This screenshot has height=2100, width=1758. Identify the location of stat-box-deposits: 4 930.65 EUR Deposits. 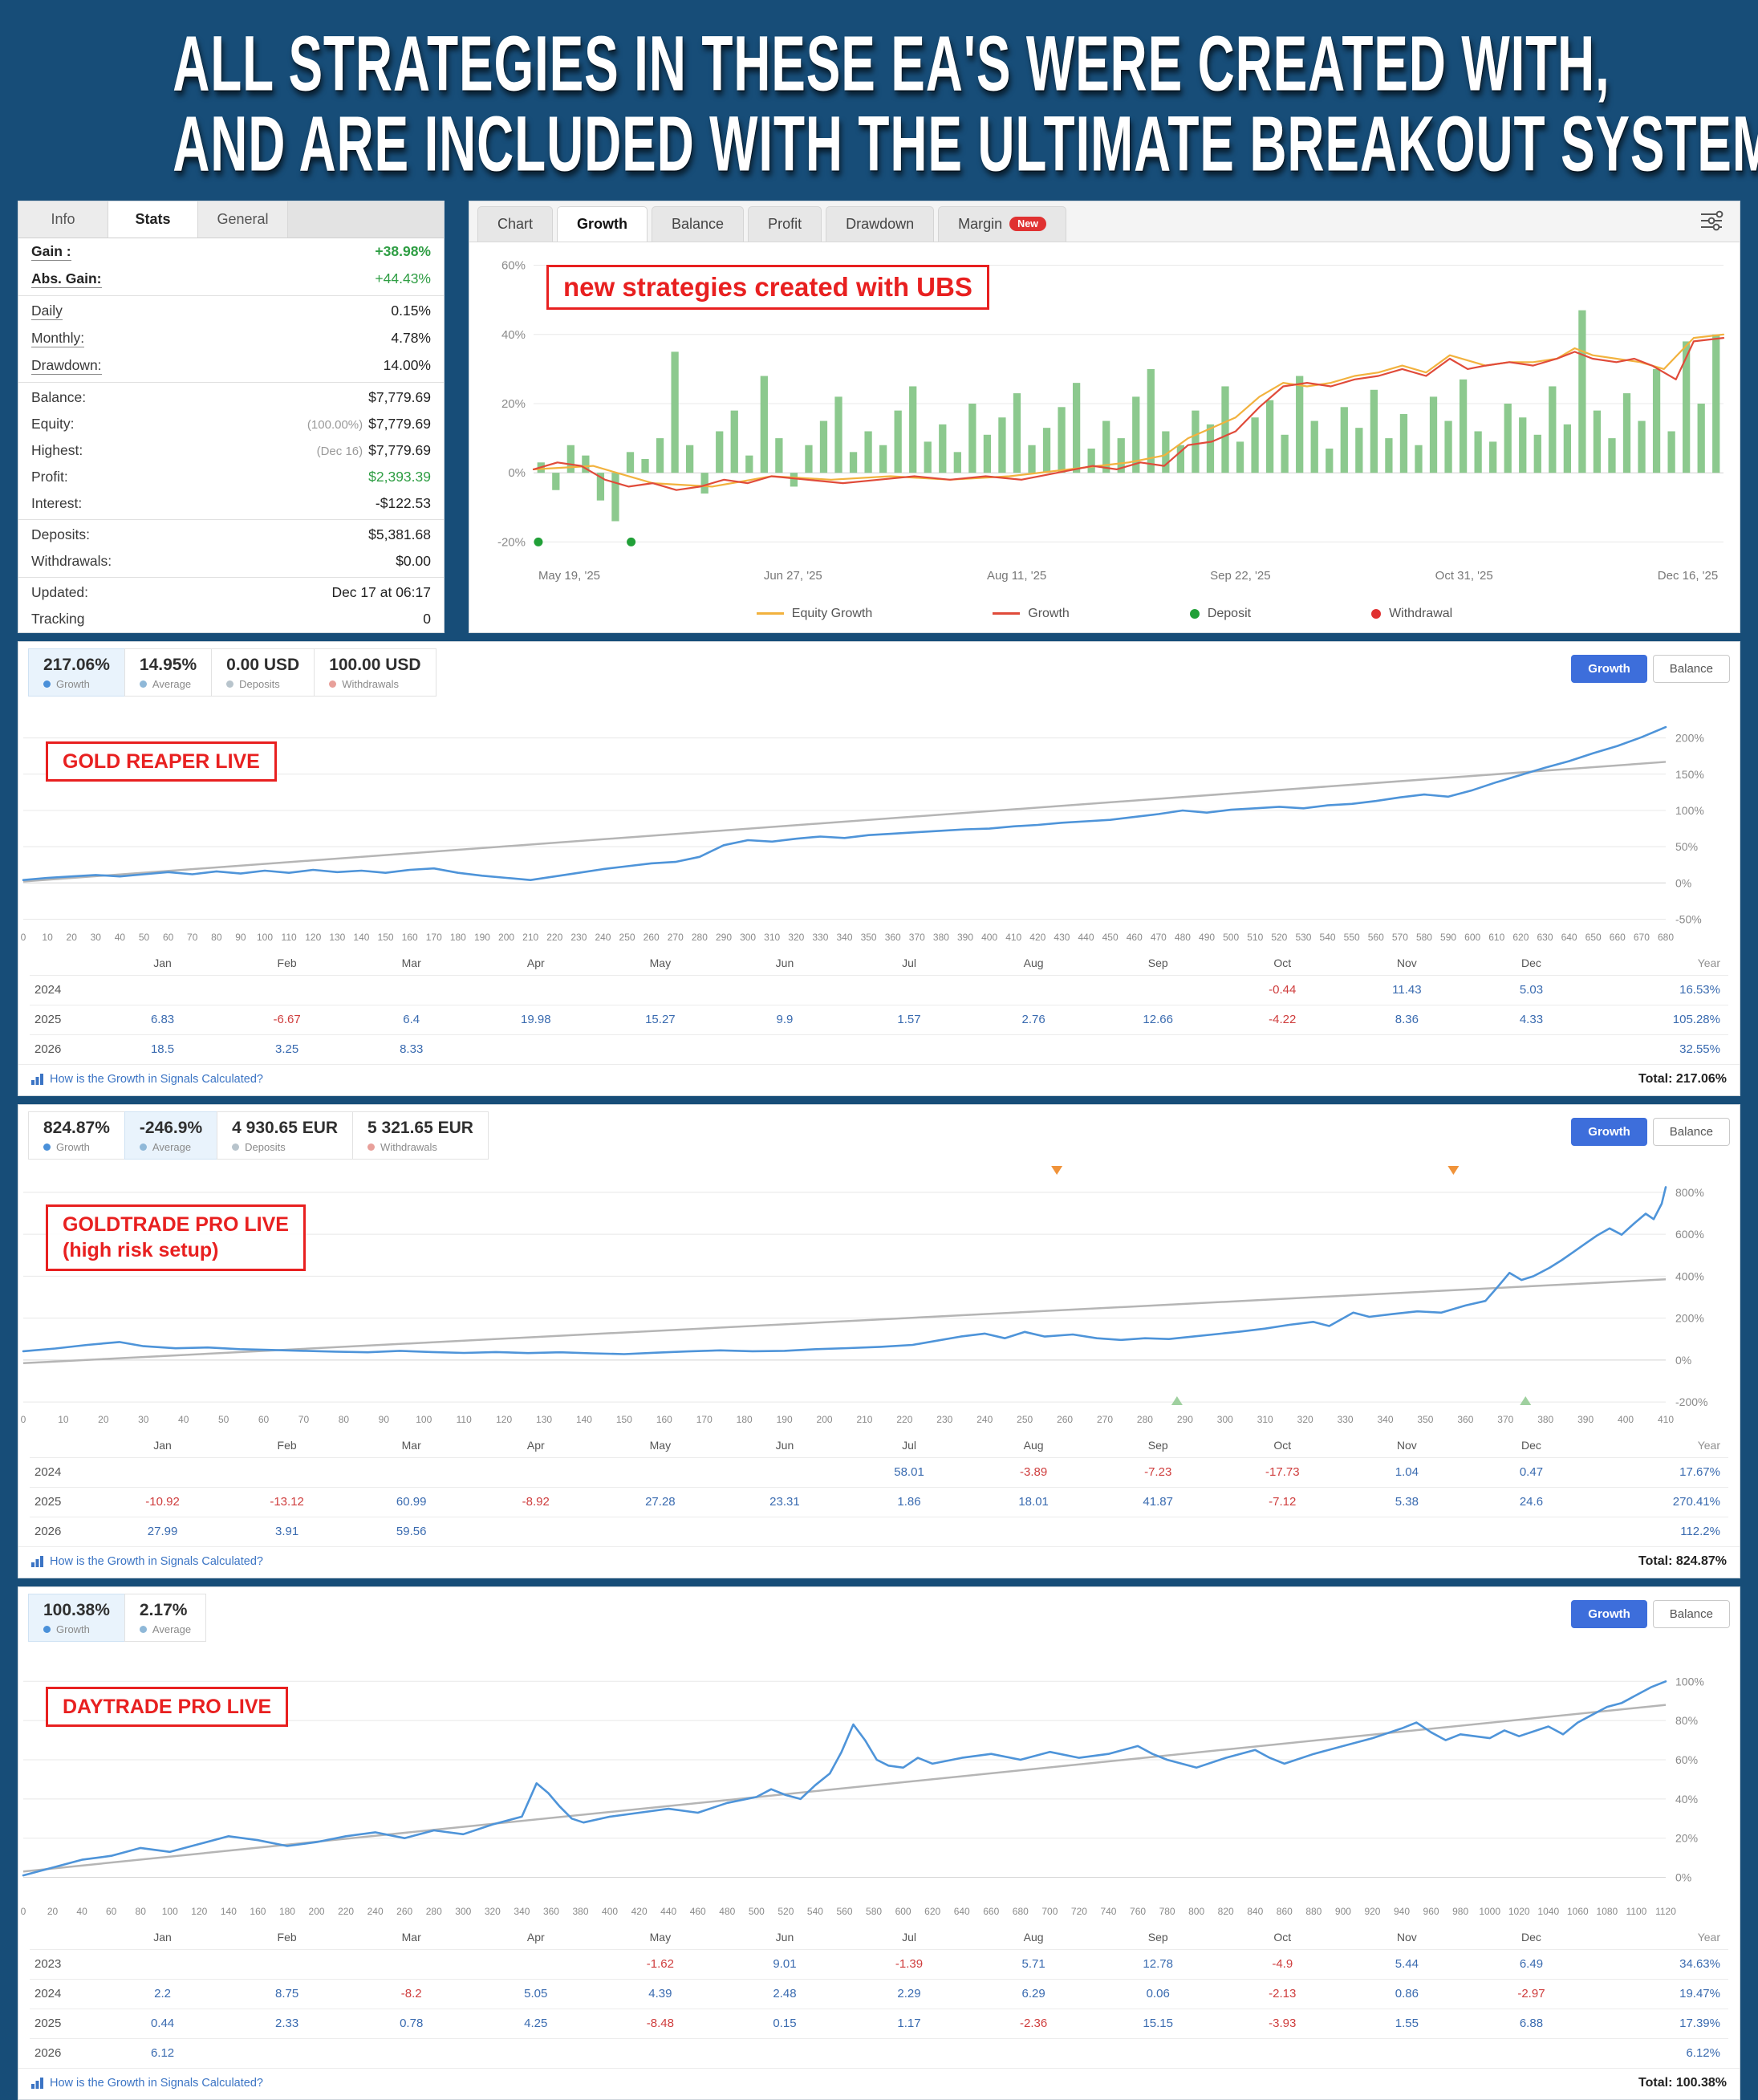
(286, 1135).